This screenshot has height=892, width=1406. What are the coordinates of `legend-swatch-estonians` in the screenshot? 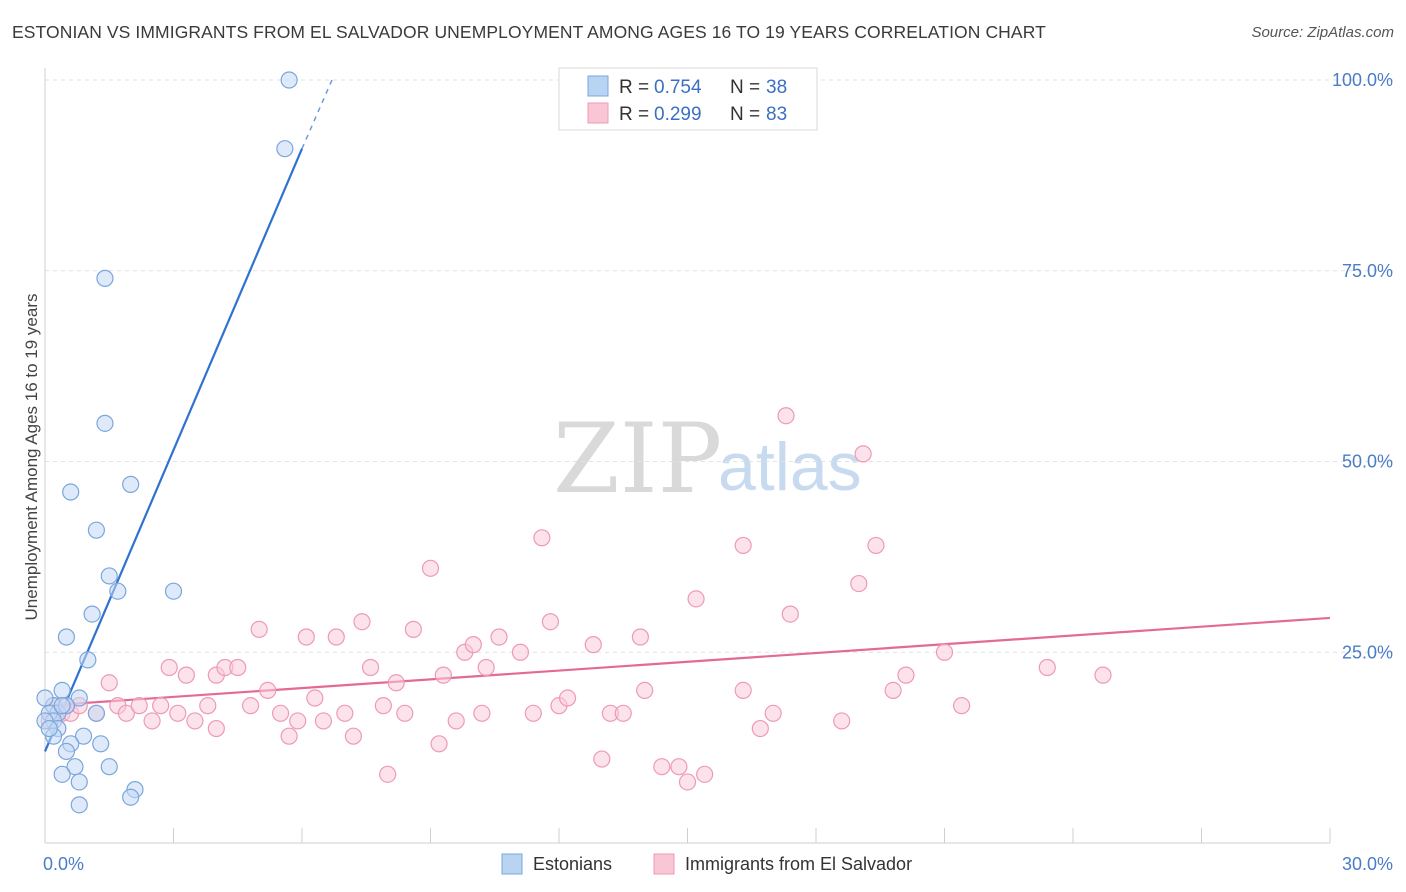 It's located at (598, 86).